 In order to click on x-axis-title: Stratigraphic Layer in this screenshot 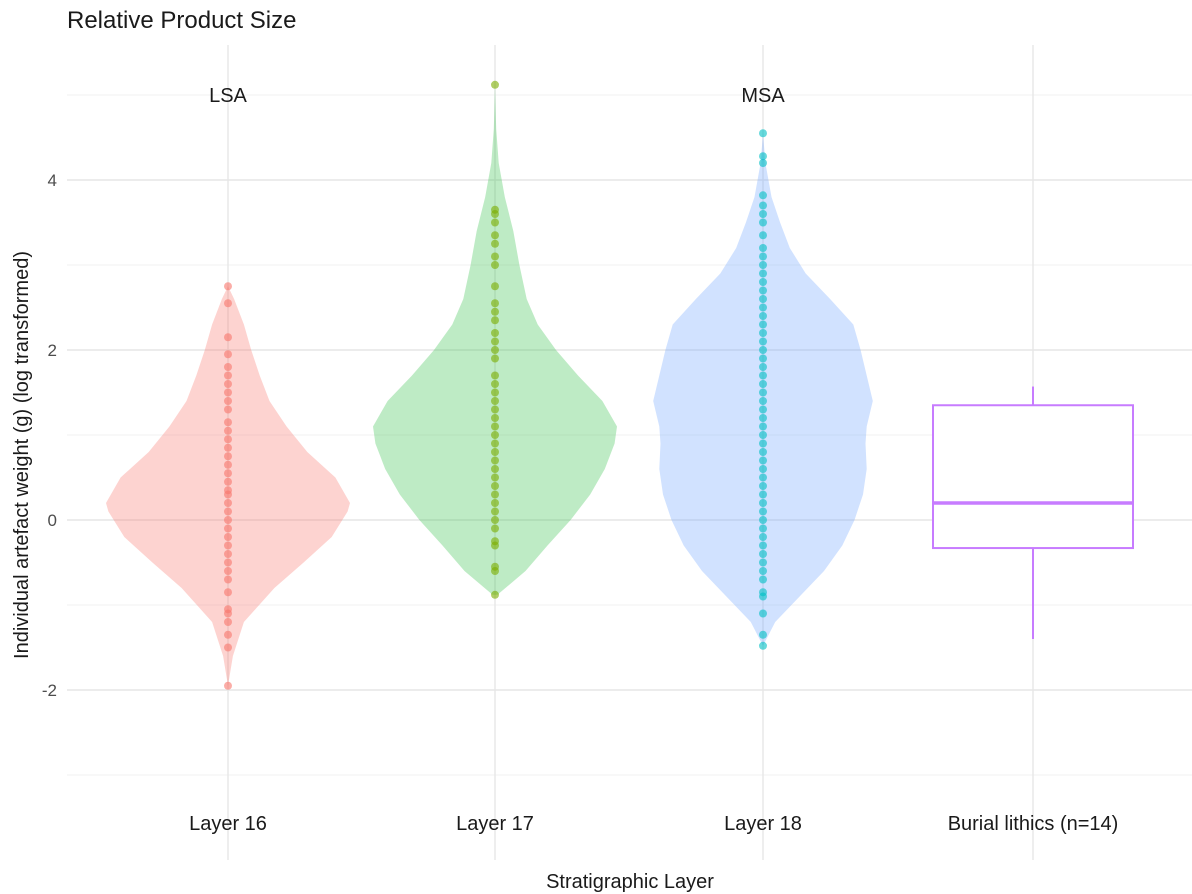, I will do `click(630, 882)`.